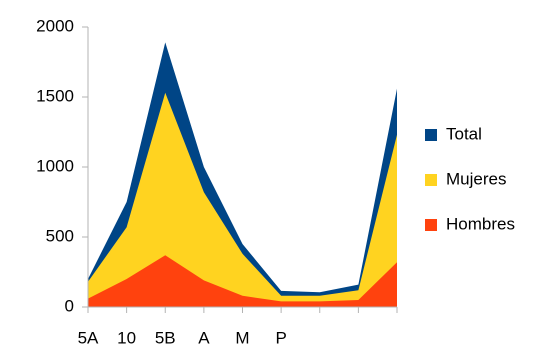 The image size is (554, 347). What do you see at coordinates (55, 165) in the screenshot?
I see `y-tick-label: 1000` at bounding box center [55, 165].